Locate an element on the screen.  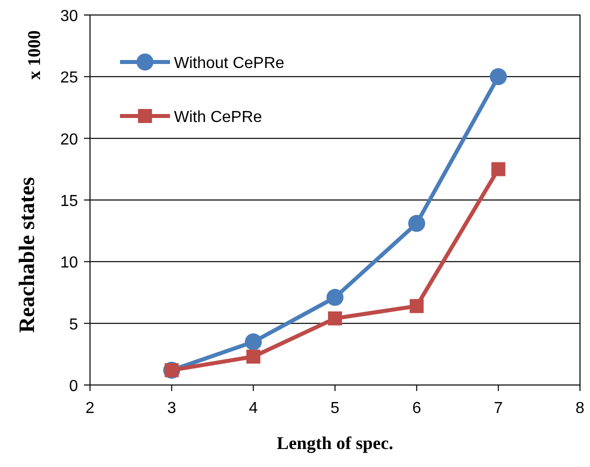
y-axis-title: Reachable states is located at coordinates (26, 254).